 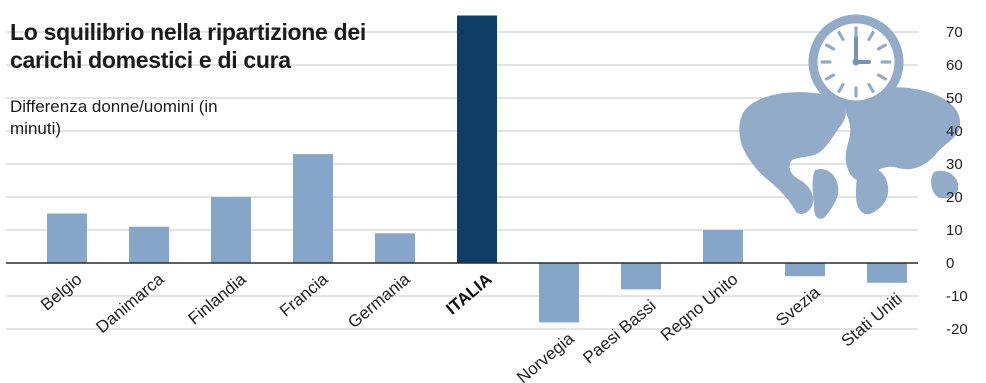 I want to click on world-map-icon, so click(x=850, y=153).